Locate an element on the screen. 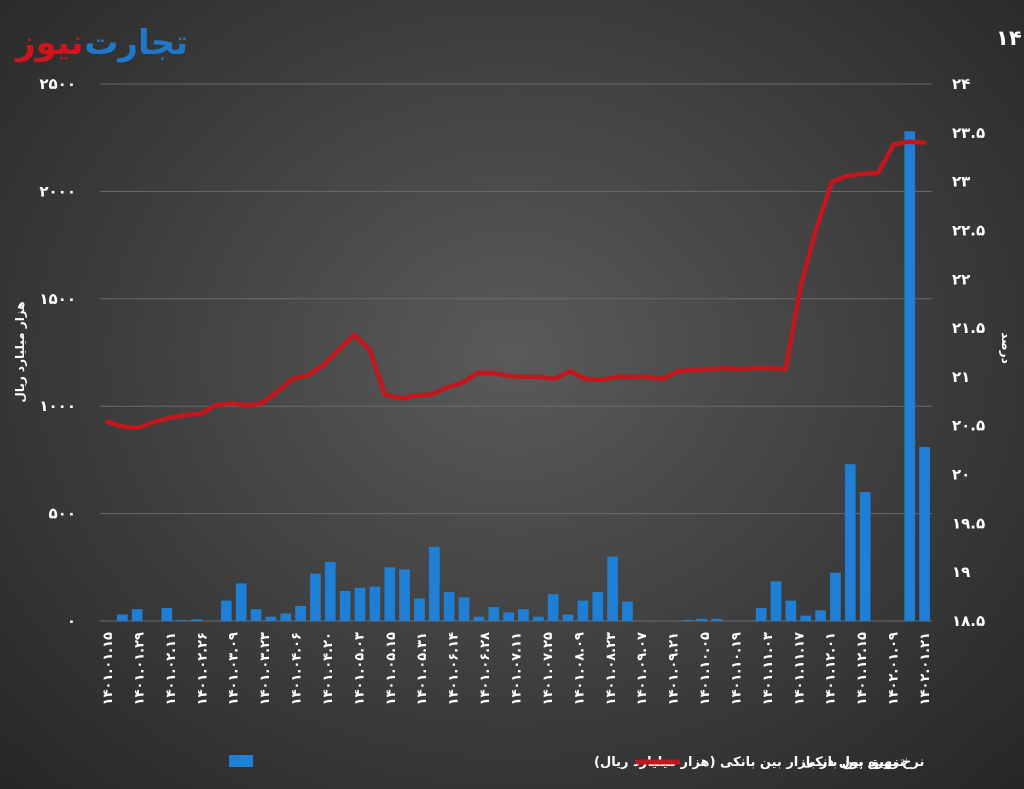 The image size is (1024, 789). legend-bar-swatch is located at coordinates (241, 761).